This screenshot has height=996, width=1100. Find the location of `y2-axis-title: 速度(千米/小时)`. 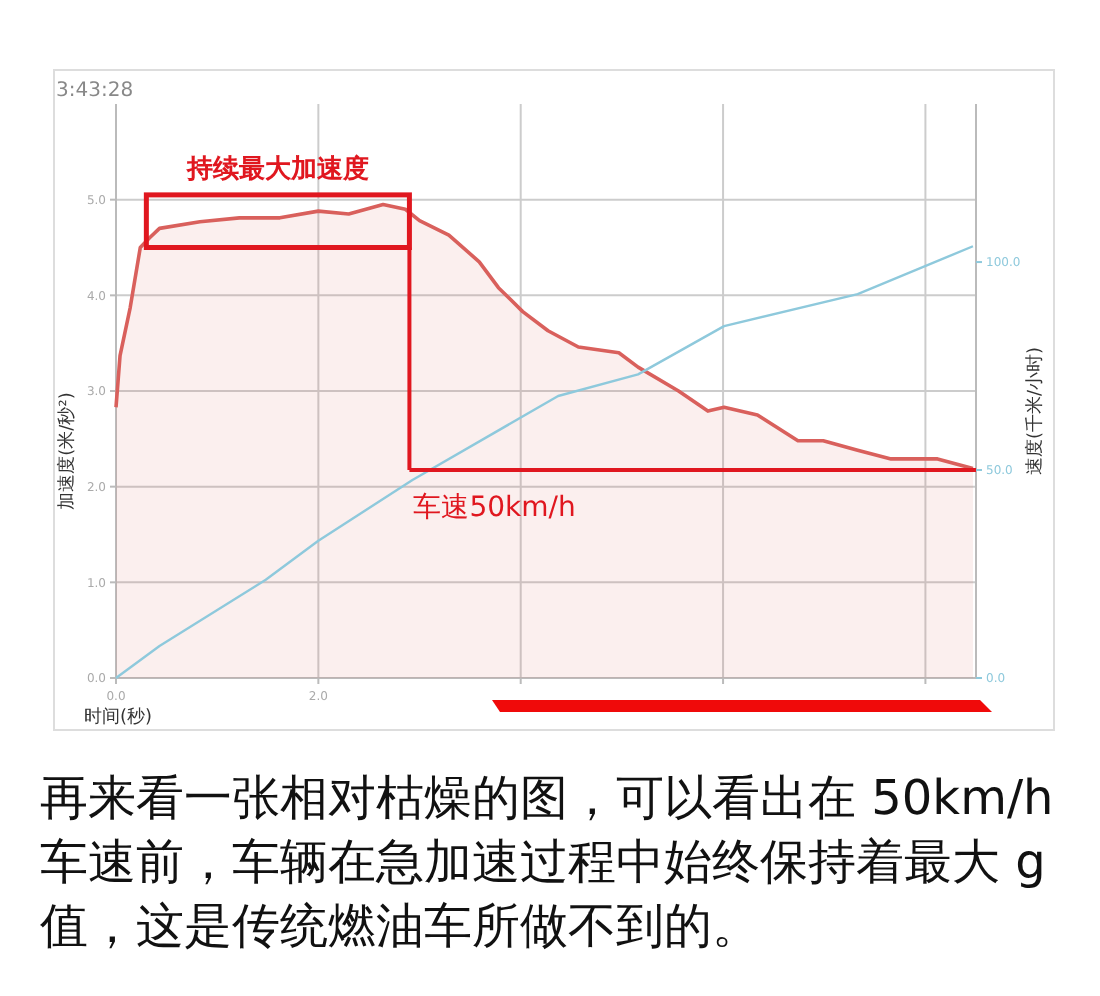

y2-axis-title: 速度(千米/小时) is located at coordinates (1035, 411).